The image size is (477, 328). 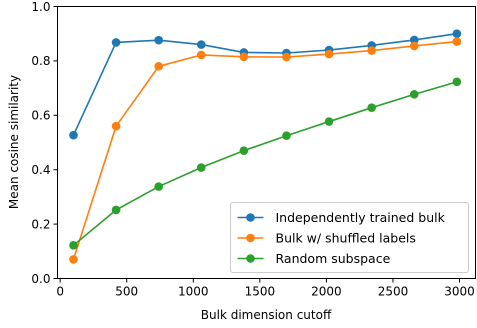 I want to click on y-axis-label: Mean cosine similarity, so click(x=14, y=142).